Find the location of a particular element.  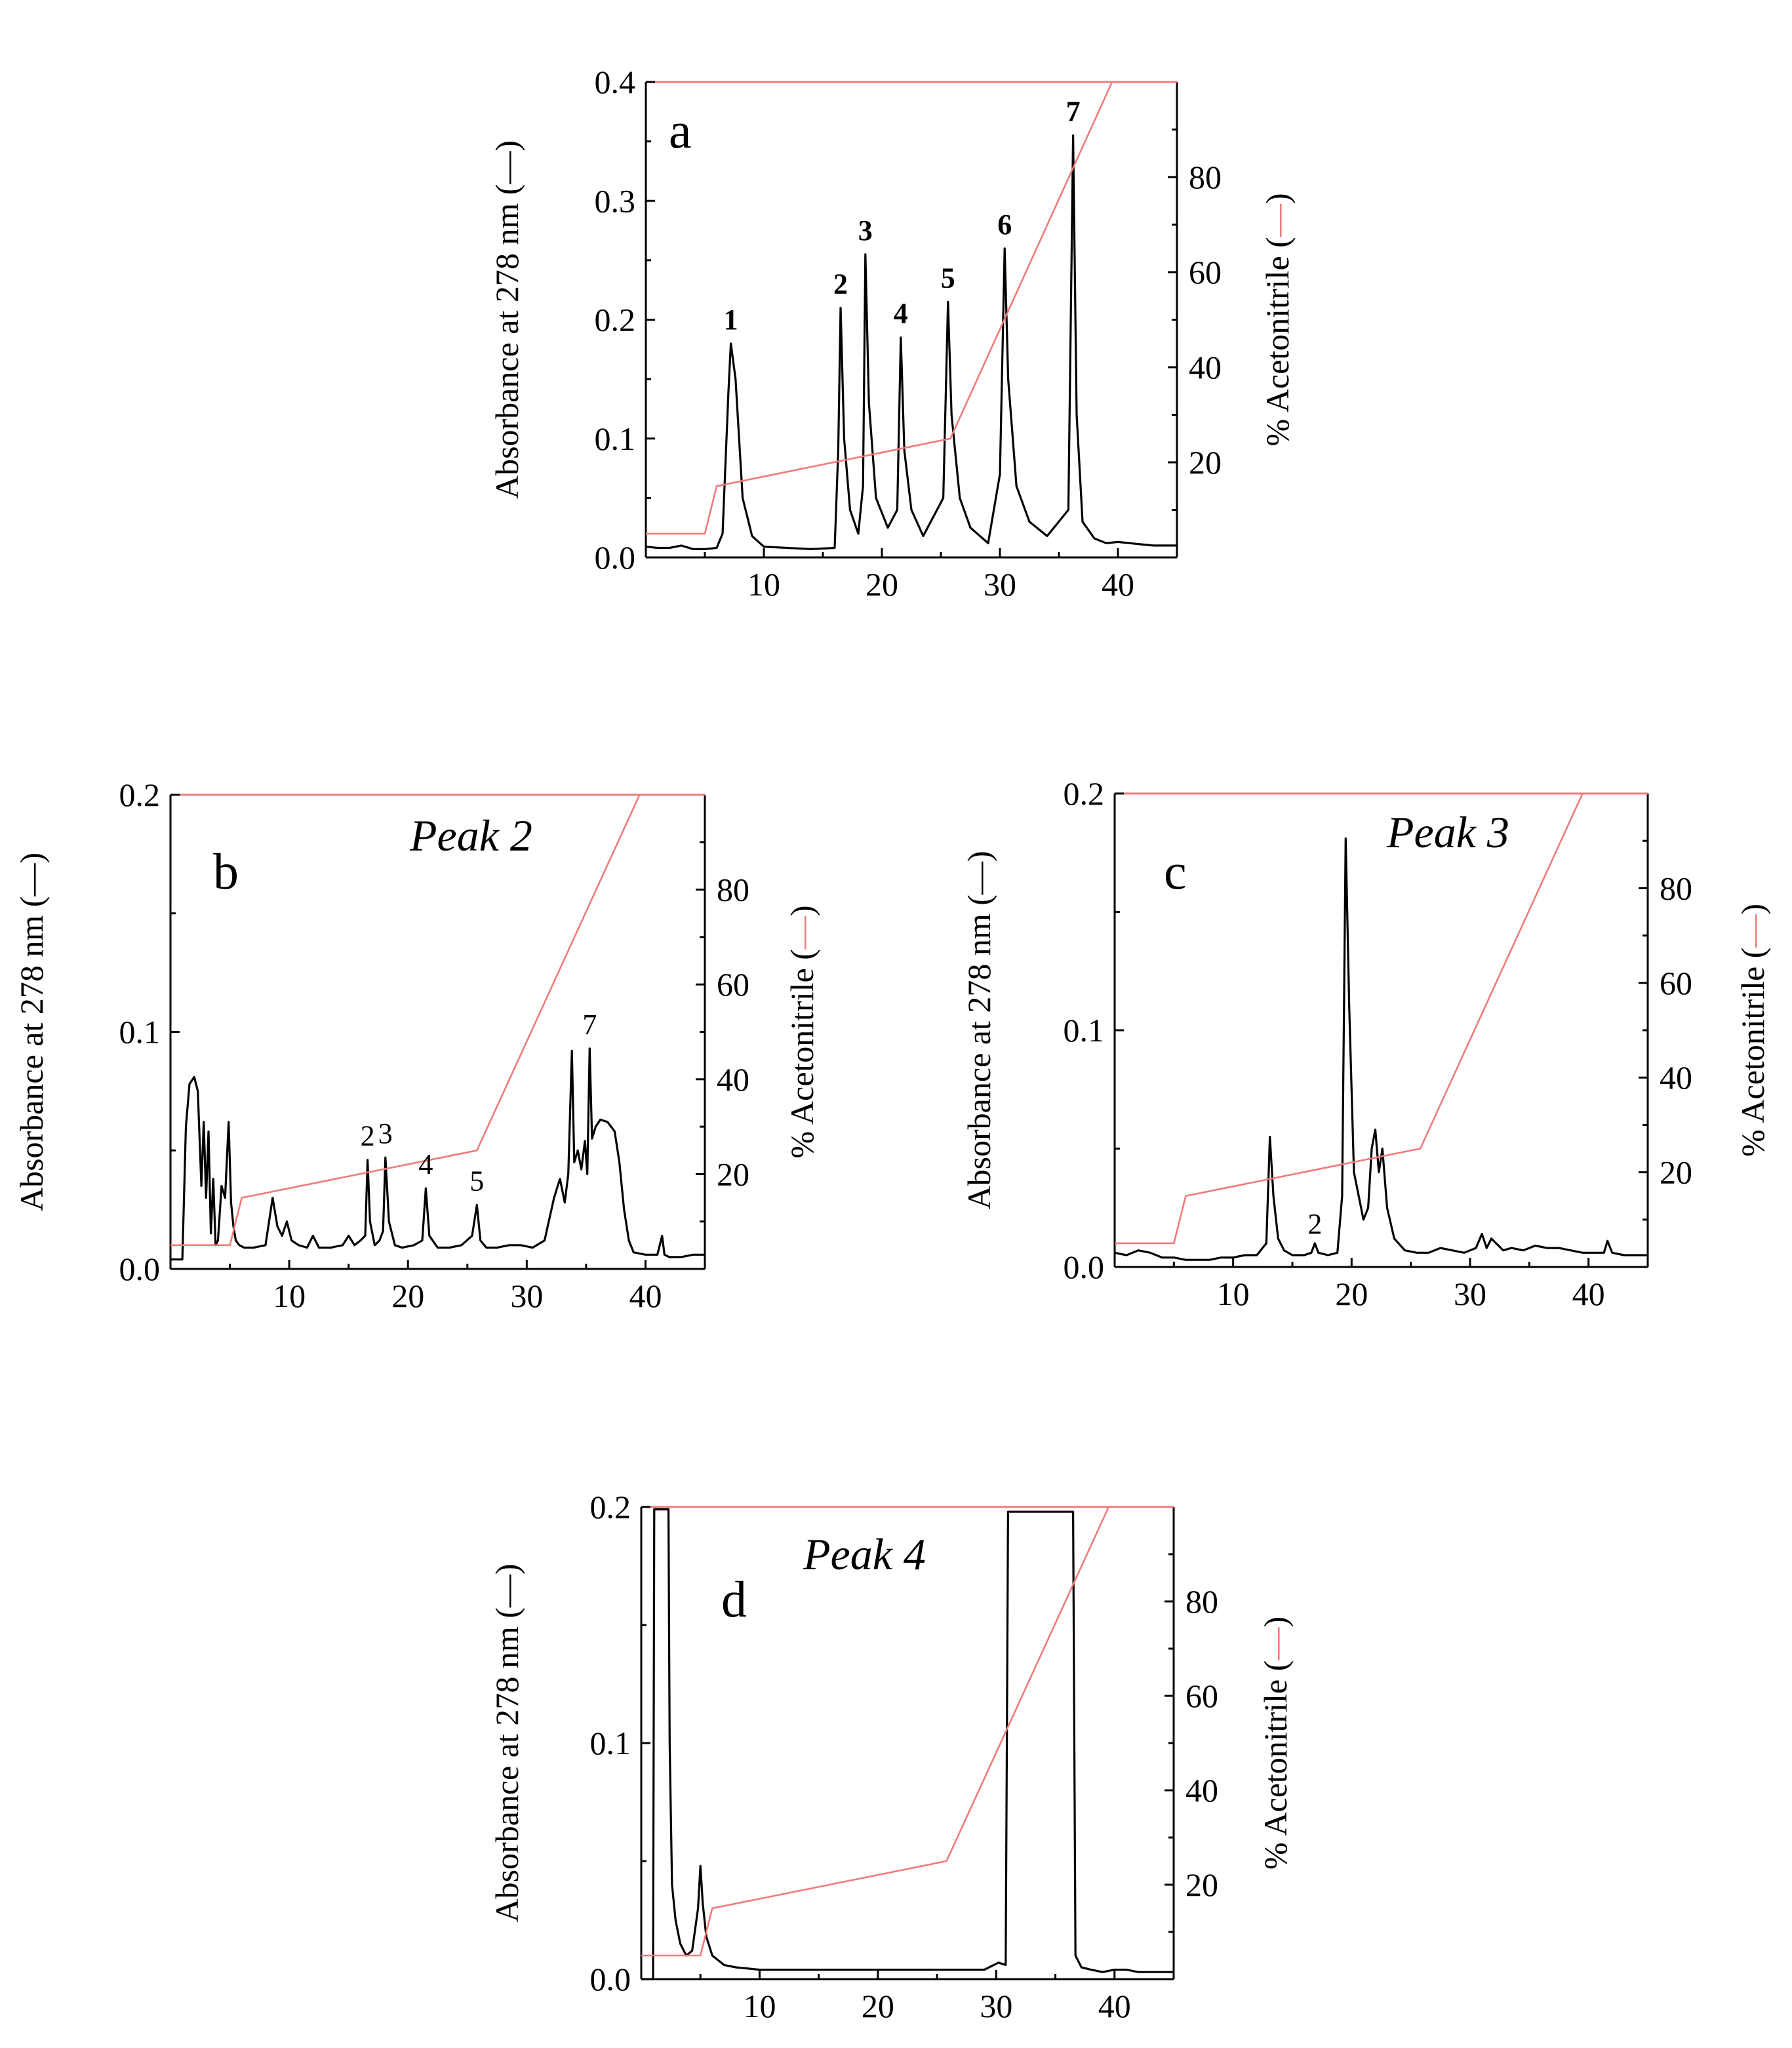

y-tick-label: 0.3 is located at coordinates (615, 200).